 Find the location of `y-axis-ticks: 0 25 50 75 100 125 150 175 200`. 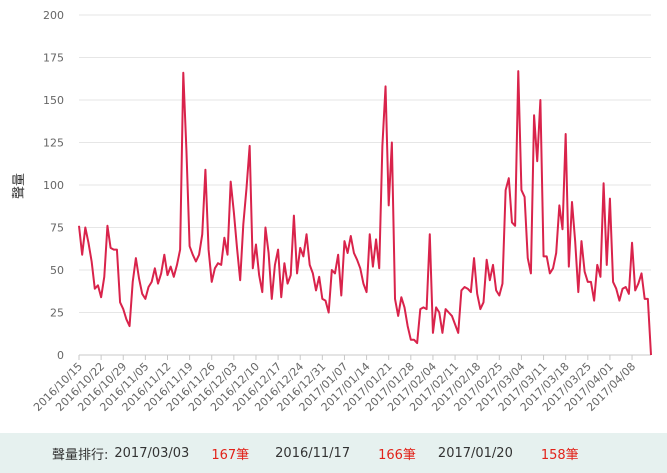

y-axis-ticks: 0 25 50 75 100 125 150 175 200 is located at coordinates (53, 185).